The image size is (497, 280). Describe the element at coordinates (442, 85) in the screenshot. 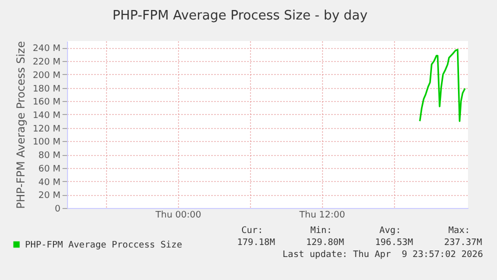

I see `line-series` at that location.